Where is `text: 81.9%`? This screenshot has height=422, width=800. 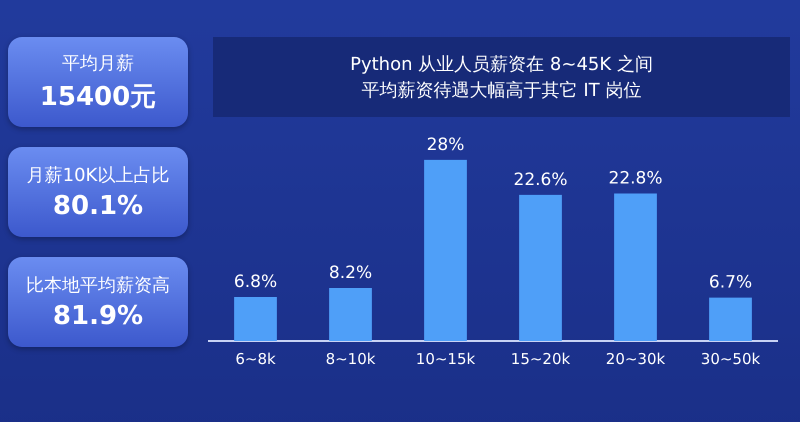
text: 81.9% is located at coordinates (98, 316).